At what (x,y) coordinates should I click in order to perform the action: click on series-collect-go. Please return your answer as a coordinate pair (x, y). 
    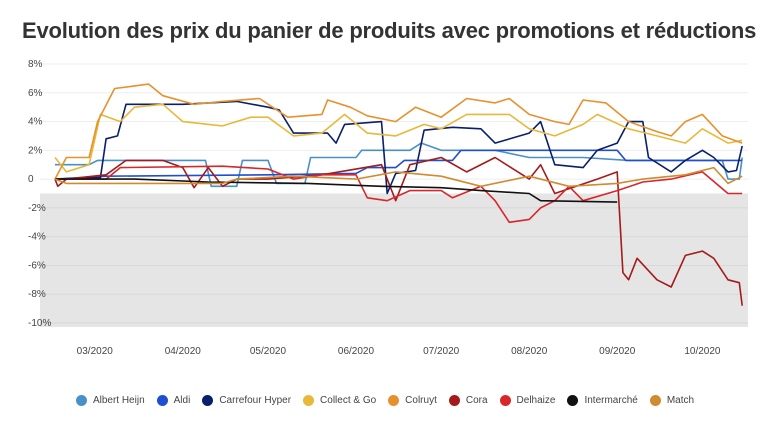
    Looking at the image, I should click on (398, 138).